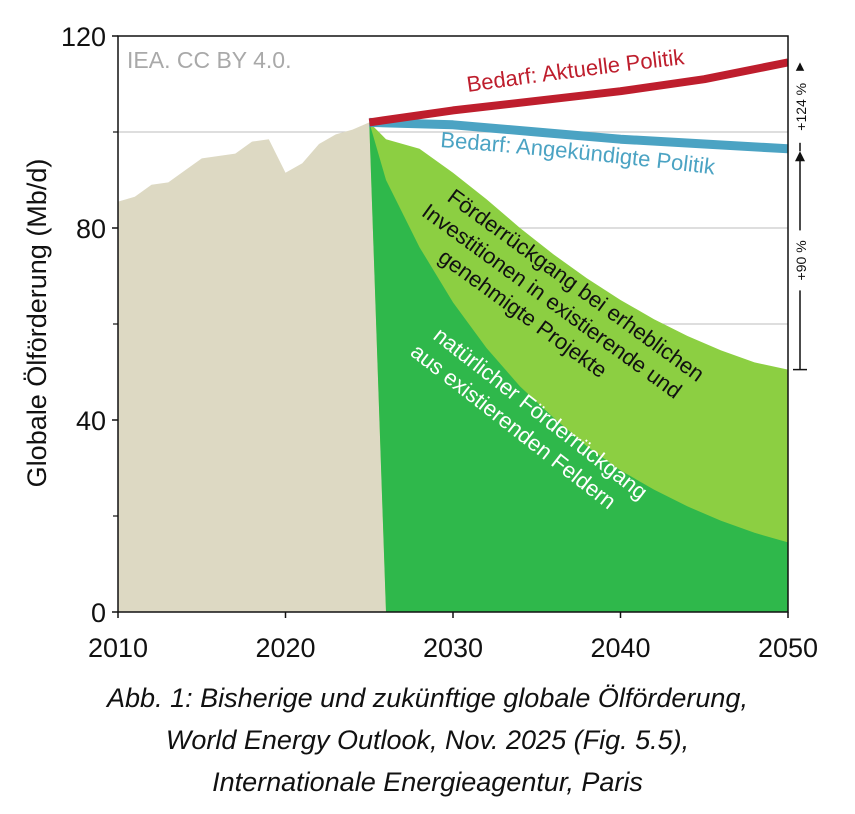 This screenshot has height=814, width=855. Describe the element at coordinates (37, 323) in the screenshot. I see `y-axis-label: Globale Ölförderung (Mb/d)` at that location.